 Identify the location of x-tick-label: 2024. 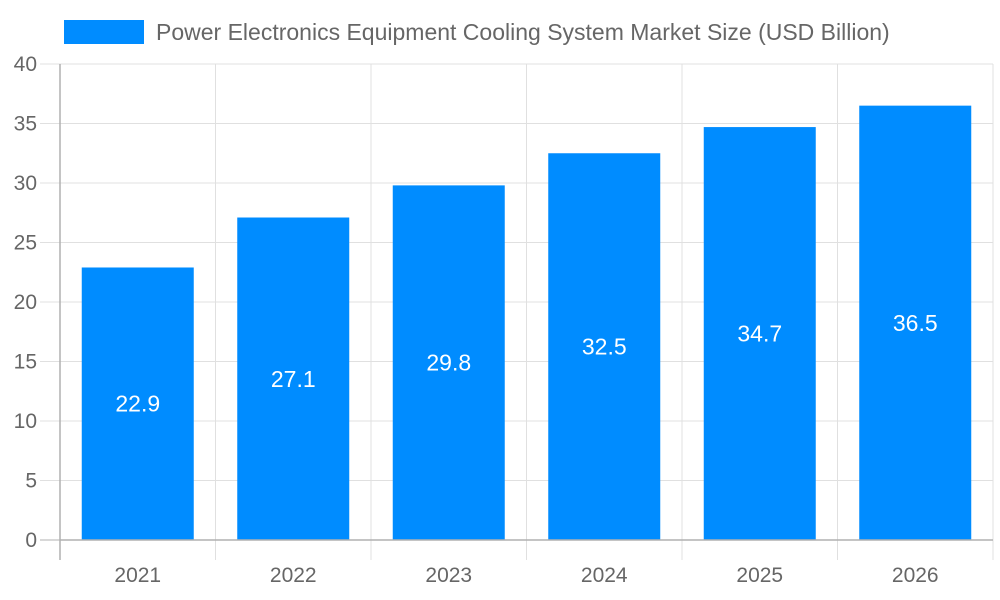
(604, 575).